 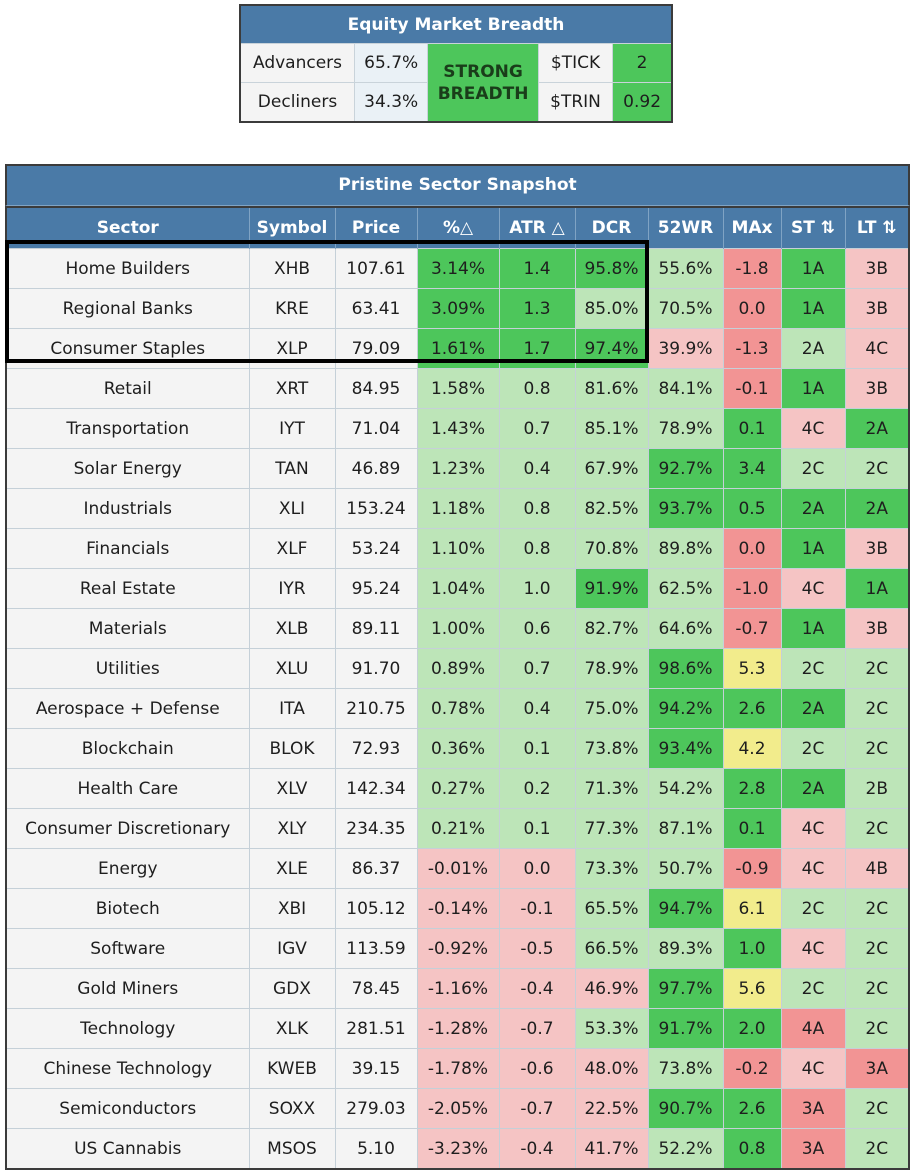 What do you see at coordinates (685, 508) in the screenshot?
I see `52wr-cell: 93.7%` at bounding box center [685, 508].